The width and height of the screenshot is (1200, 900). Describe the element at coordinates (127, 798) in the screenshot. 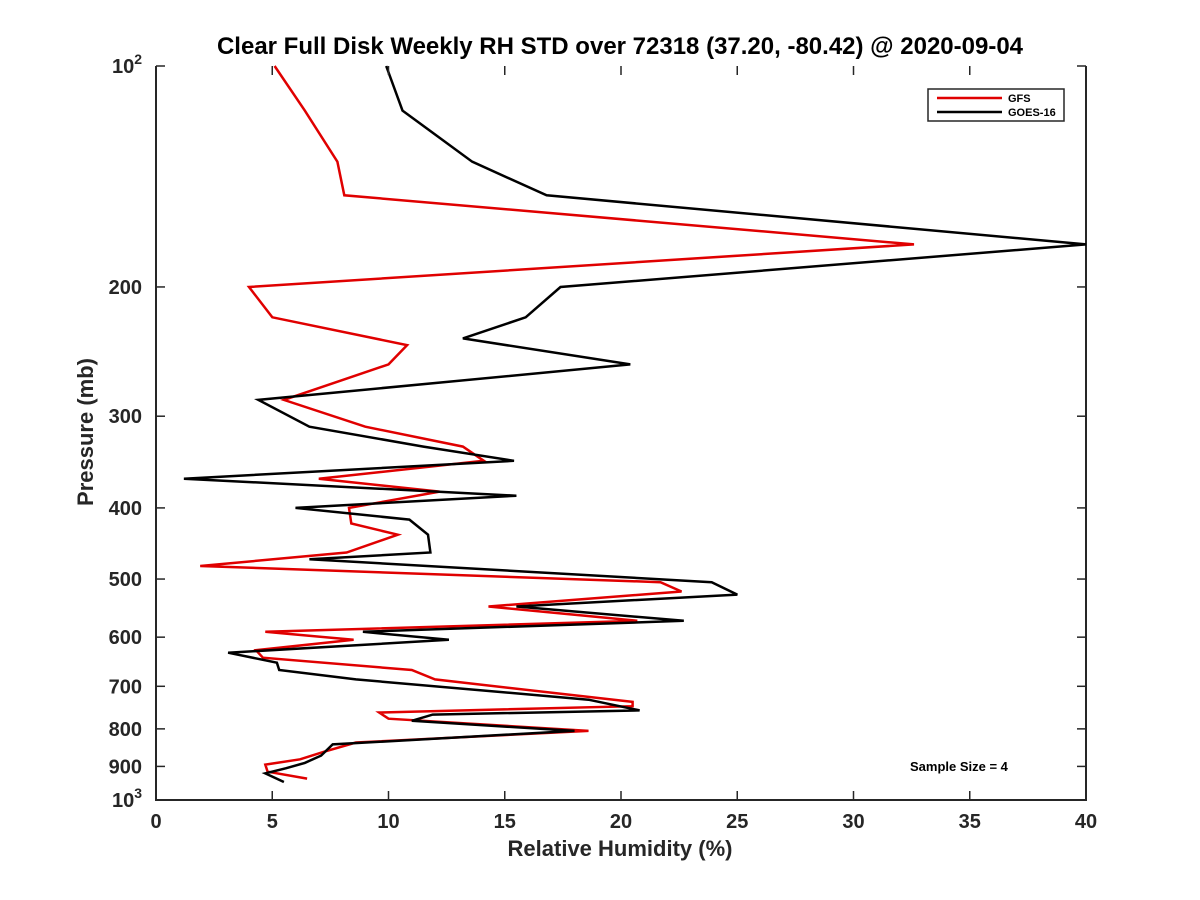

I see `y-tick-label: 10³` at that location.